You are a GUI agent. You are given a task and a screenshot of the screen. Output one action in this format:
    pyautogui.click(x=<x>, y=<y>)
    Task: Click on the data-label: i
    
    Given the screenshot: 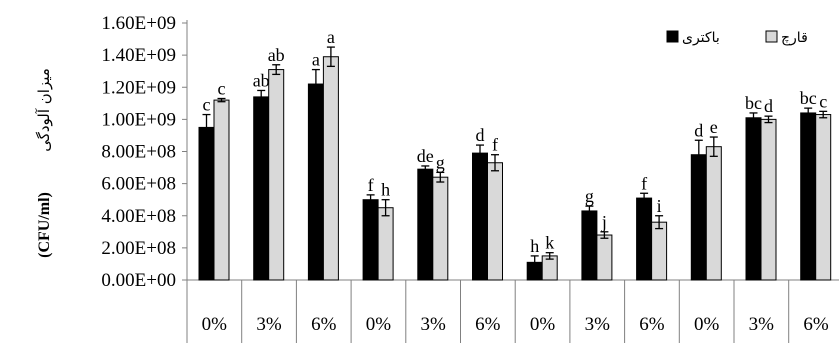 What is the action you would take?
    pyautogui.click(x=659, y=206)
    